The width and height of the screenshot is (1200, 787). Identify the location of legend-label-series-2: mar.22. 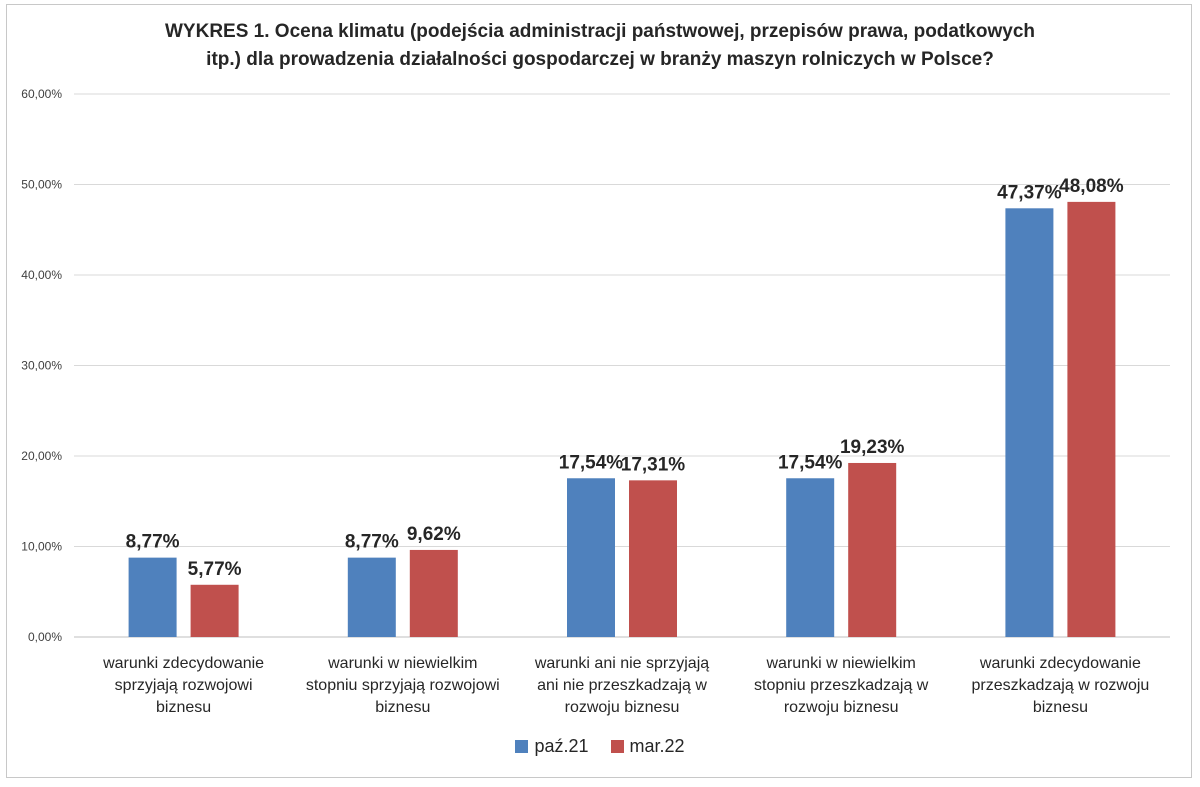
(657, 746).